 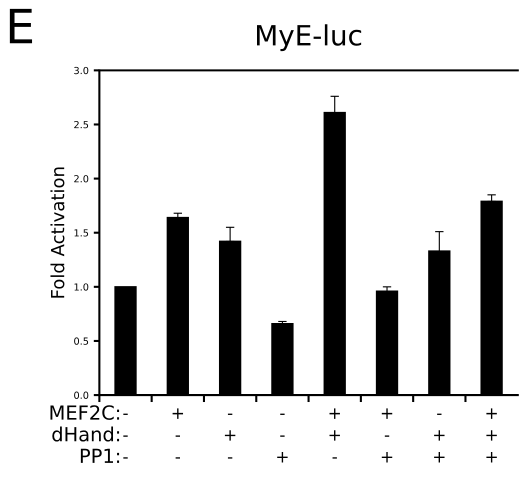 I want to click on text: E, so click(x=21, y=26).